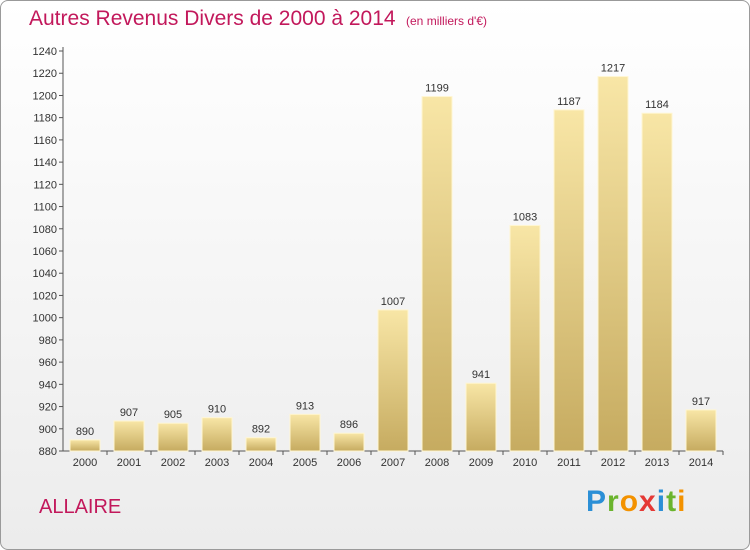  I want to click on bar-2003, so click(217, 434).